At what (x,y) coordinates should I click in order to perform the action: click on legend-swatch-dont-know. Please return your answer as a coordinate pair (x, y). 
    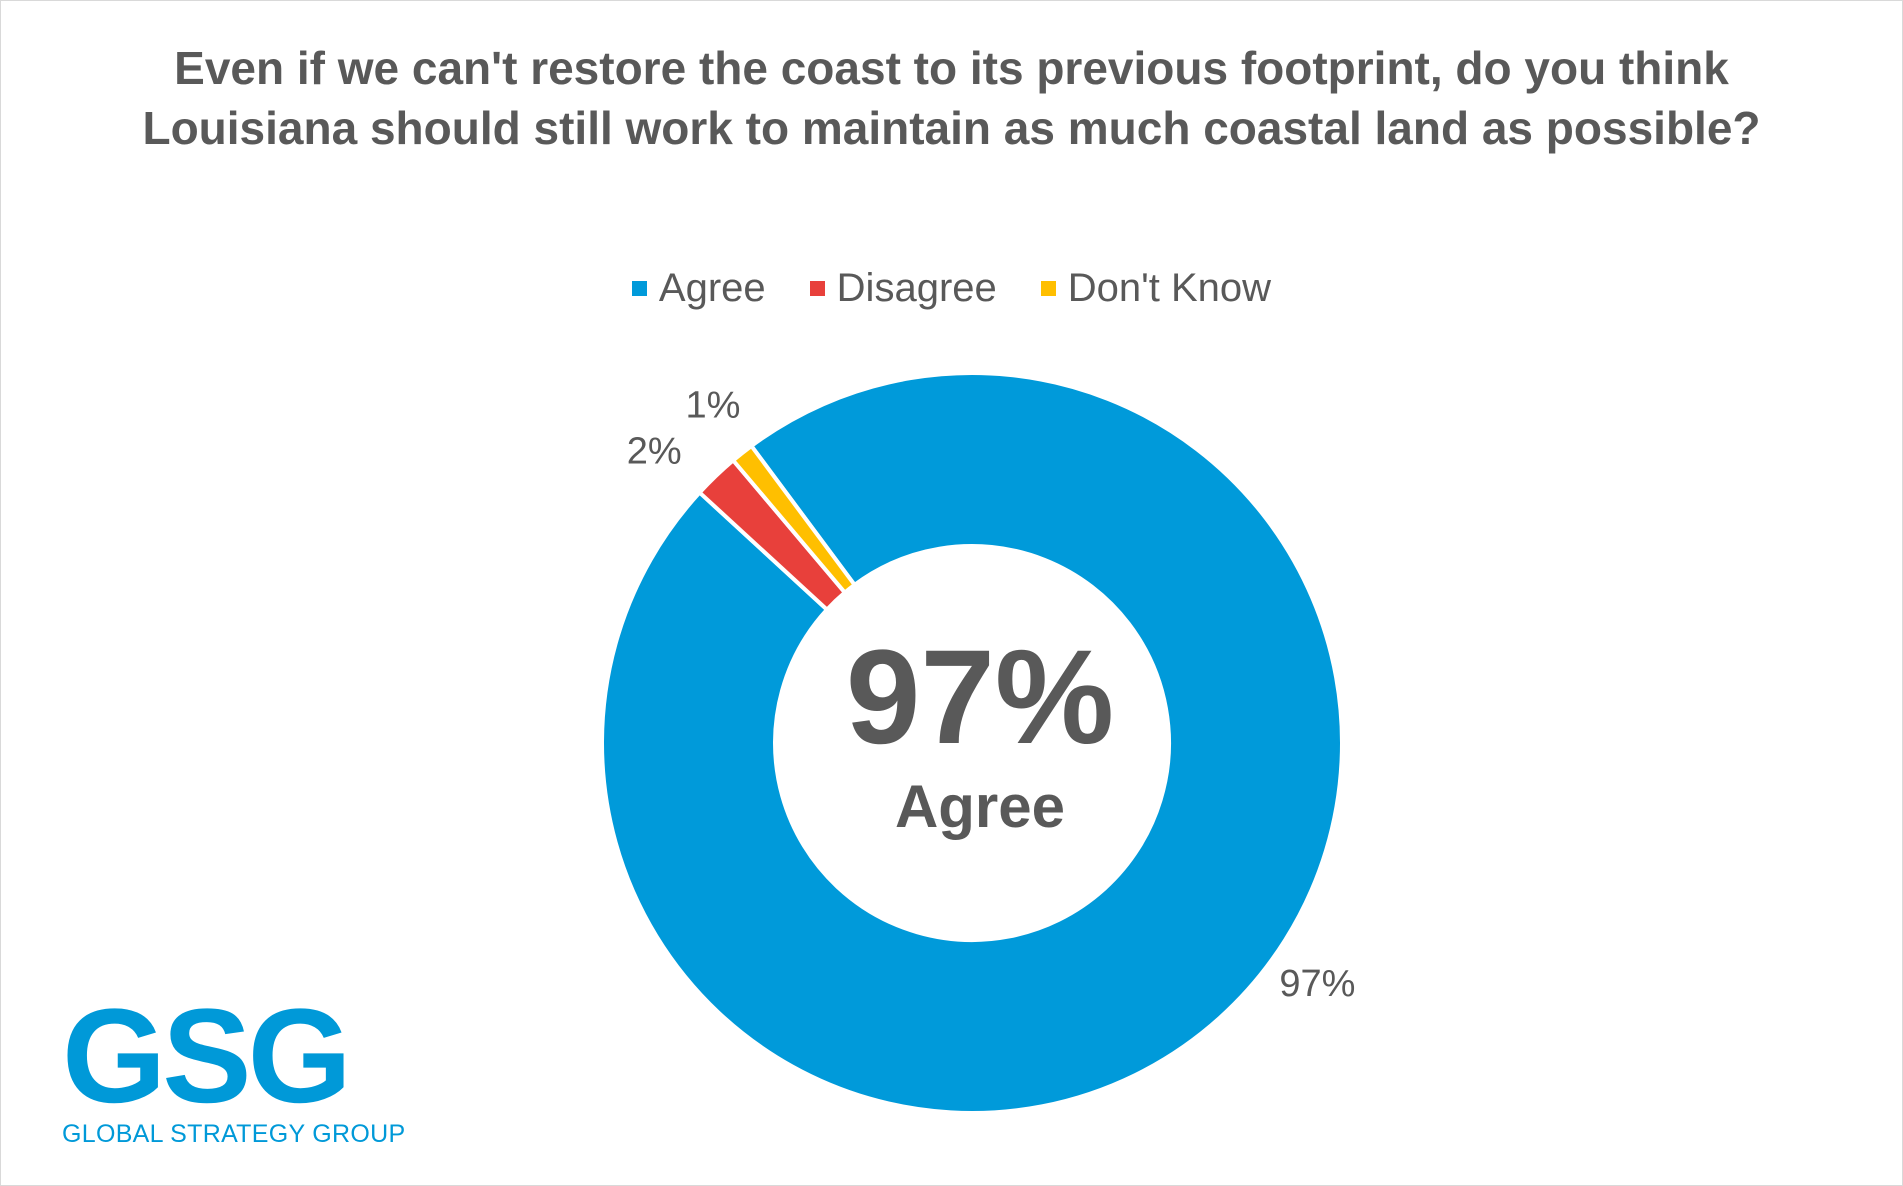
    Looking at the image, I should click on (1048, 288).